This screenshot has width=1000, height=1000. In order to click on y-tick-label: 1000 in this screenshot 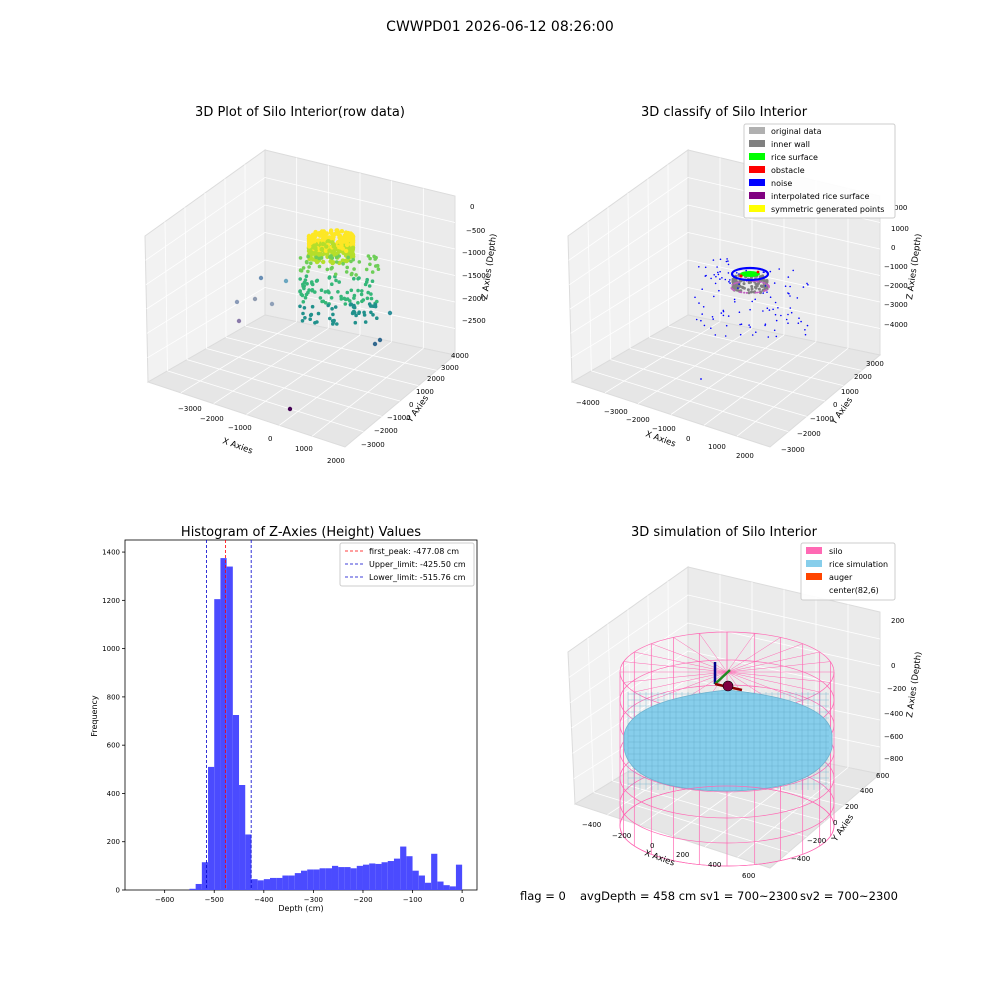, I will do `click(111, 649)`.